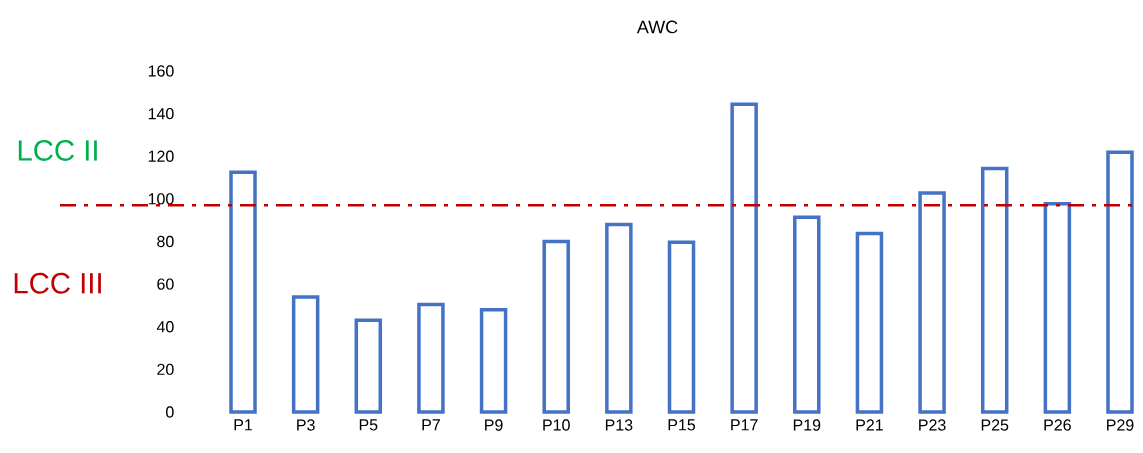 This screenshot has width=1143, height=453. What do you see at coordinates (161, 156) in the screenshot?
I see `y-tick-label: 120` at bounding box center [161, 156].